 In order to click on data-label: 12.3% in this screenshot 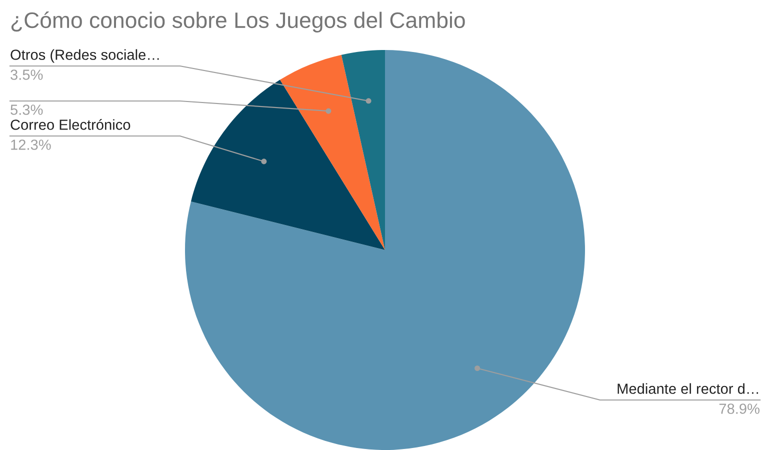, I will do `click(31, 145)`.